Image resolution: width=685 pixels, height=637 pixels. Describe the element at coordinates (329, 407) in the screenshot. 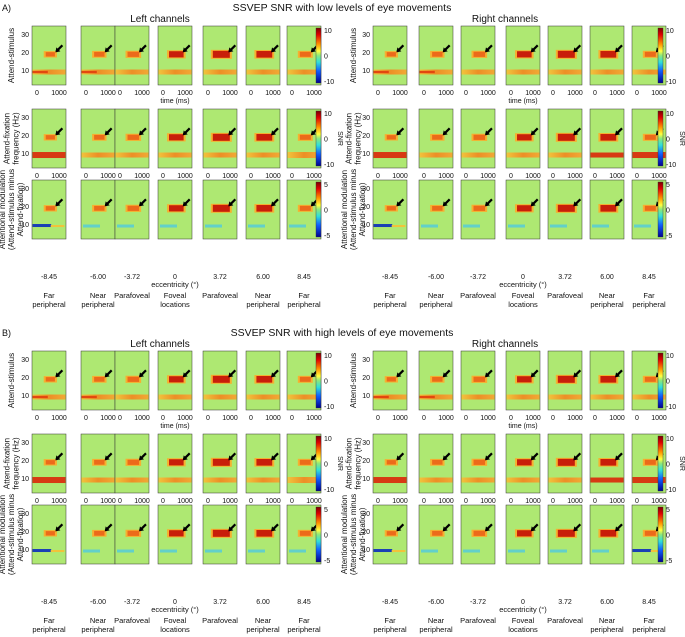

I see `colorbar-tick-label: -10` at that location.